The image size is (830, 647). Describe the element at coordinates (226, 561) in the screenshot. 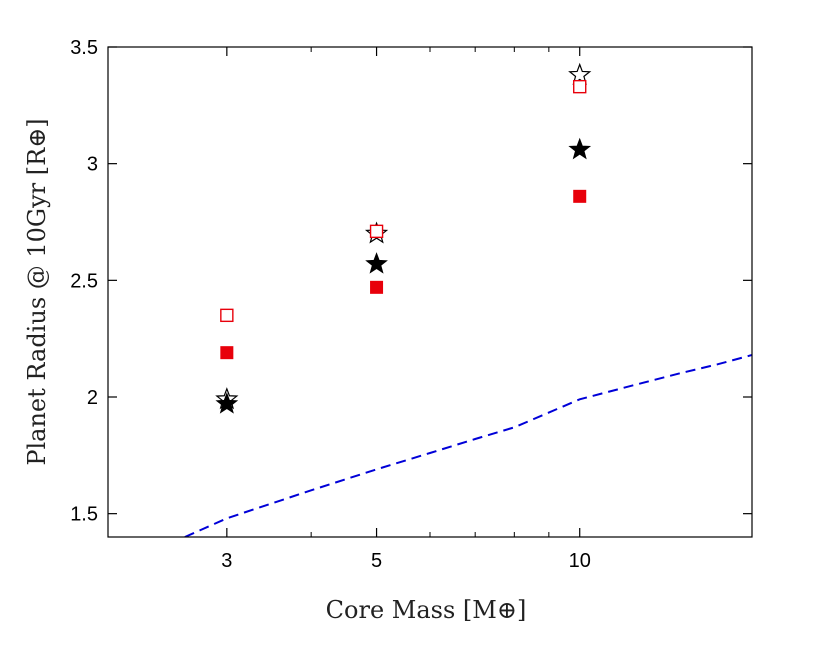

I see `x-tick-label: 3` at that location.